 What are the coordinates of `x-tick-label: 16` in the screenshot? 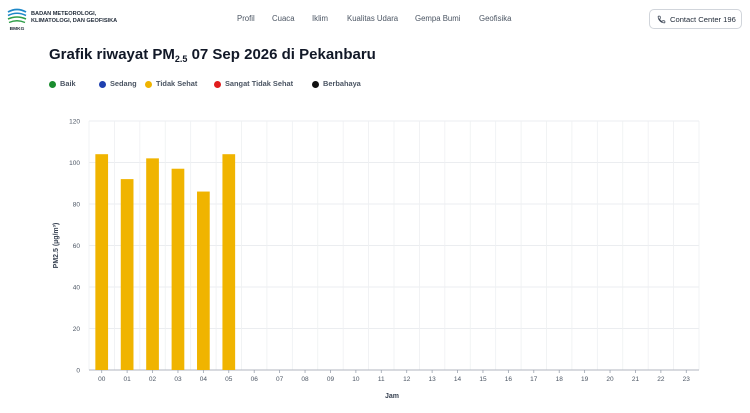 It's located at (509, 379).